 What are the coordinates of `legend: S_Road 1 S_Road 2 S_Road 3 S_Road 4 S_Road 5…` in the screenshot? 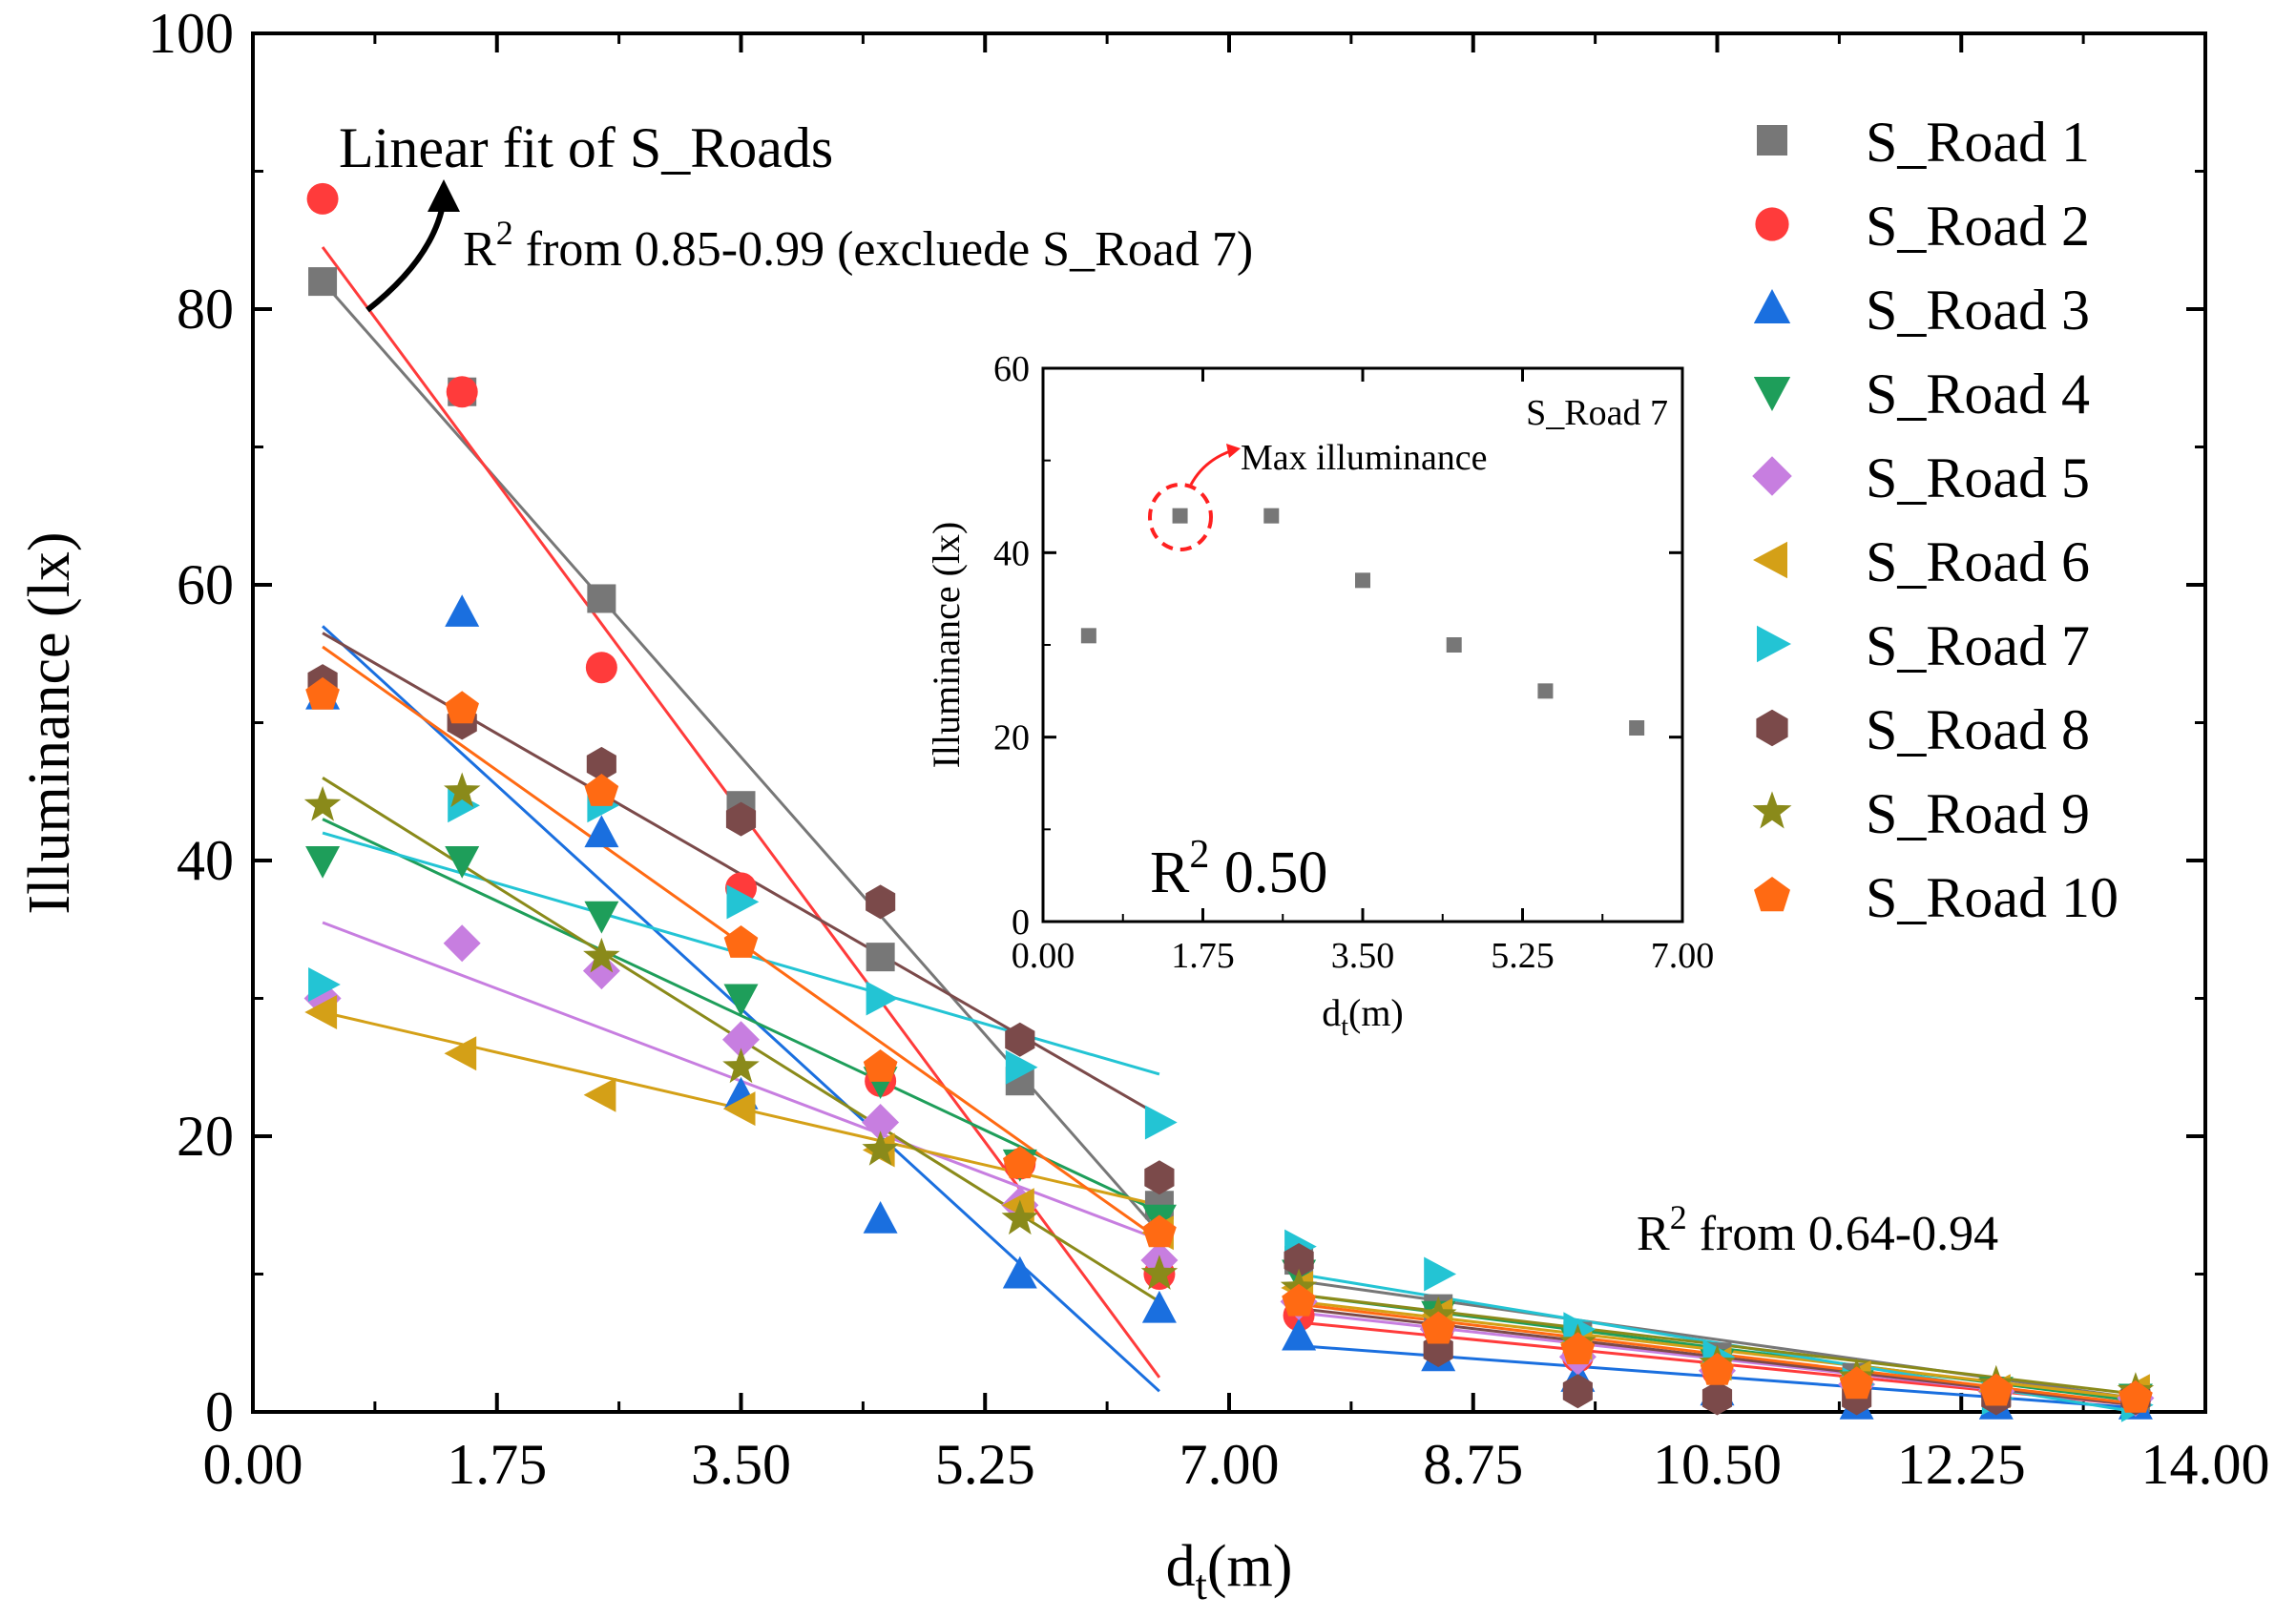 It's located at (1936, 520).